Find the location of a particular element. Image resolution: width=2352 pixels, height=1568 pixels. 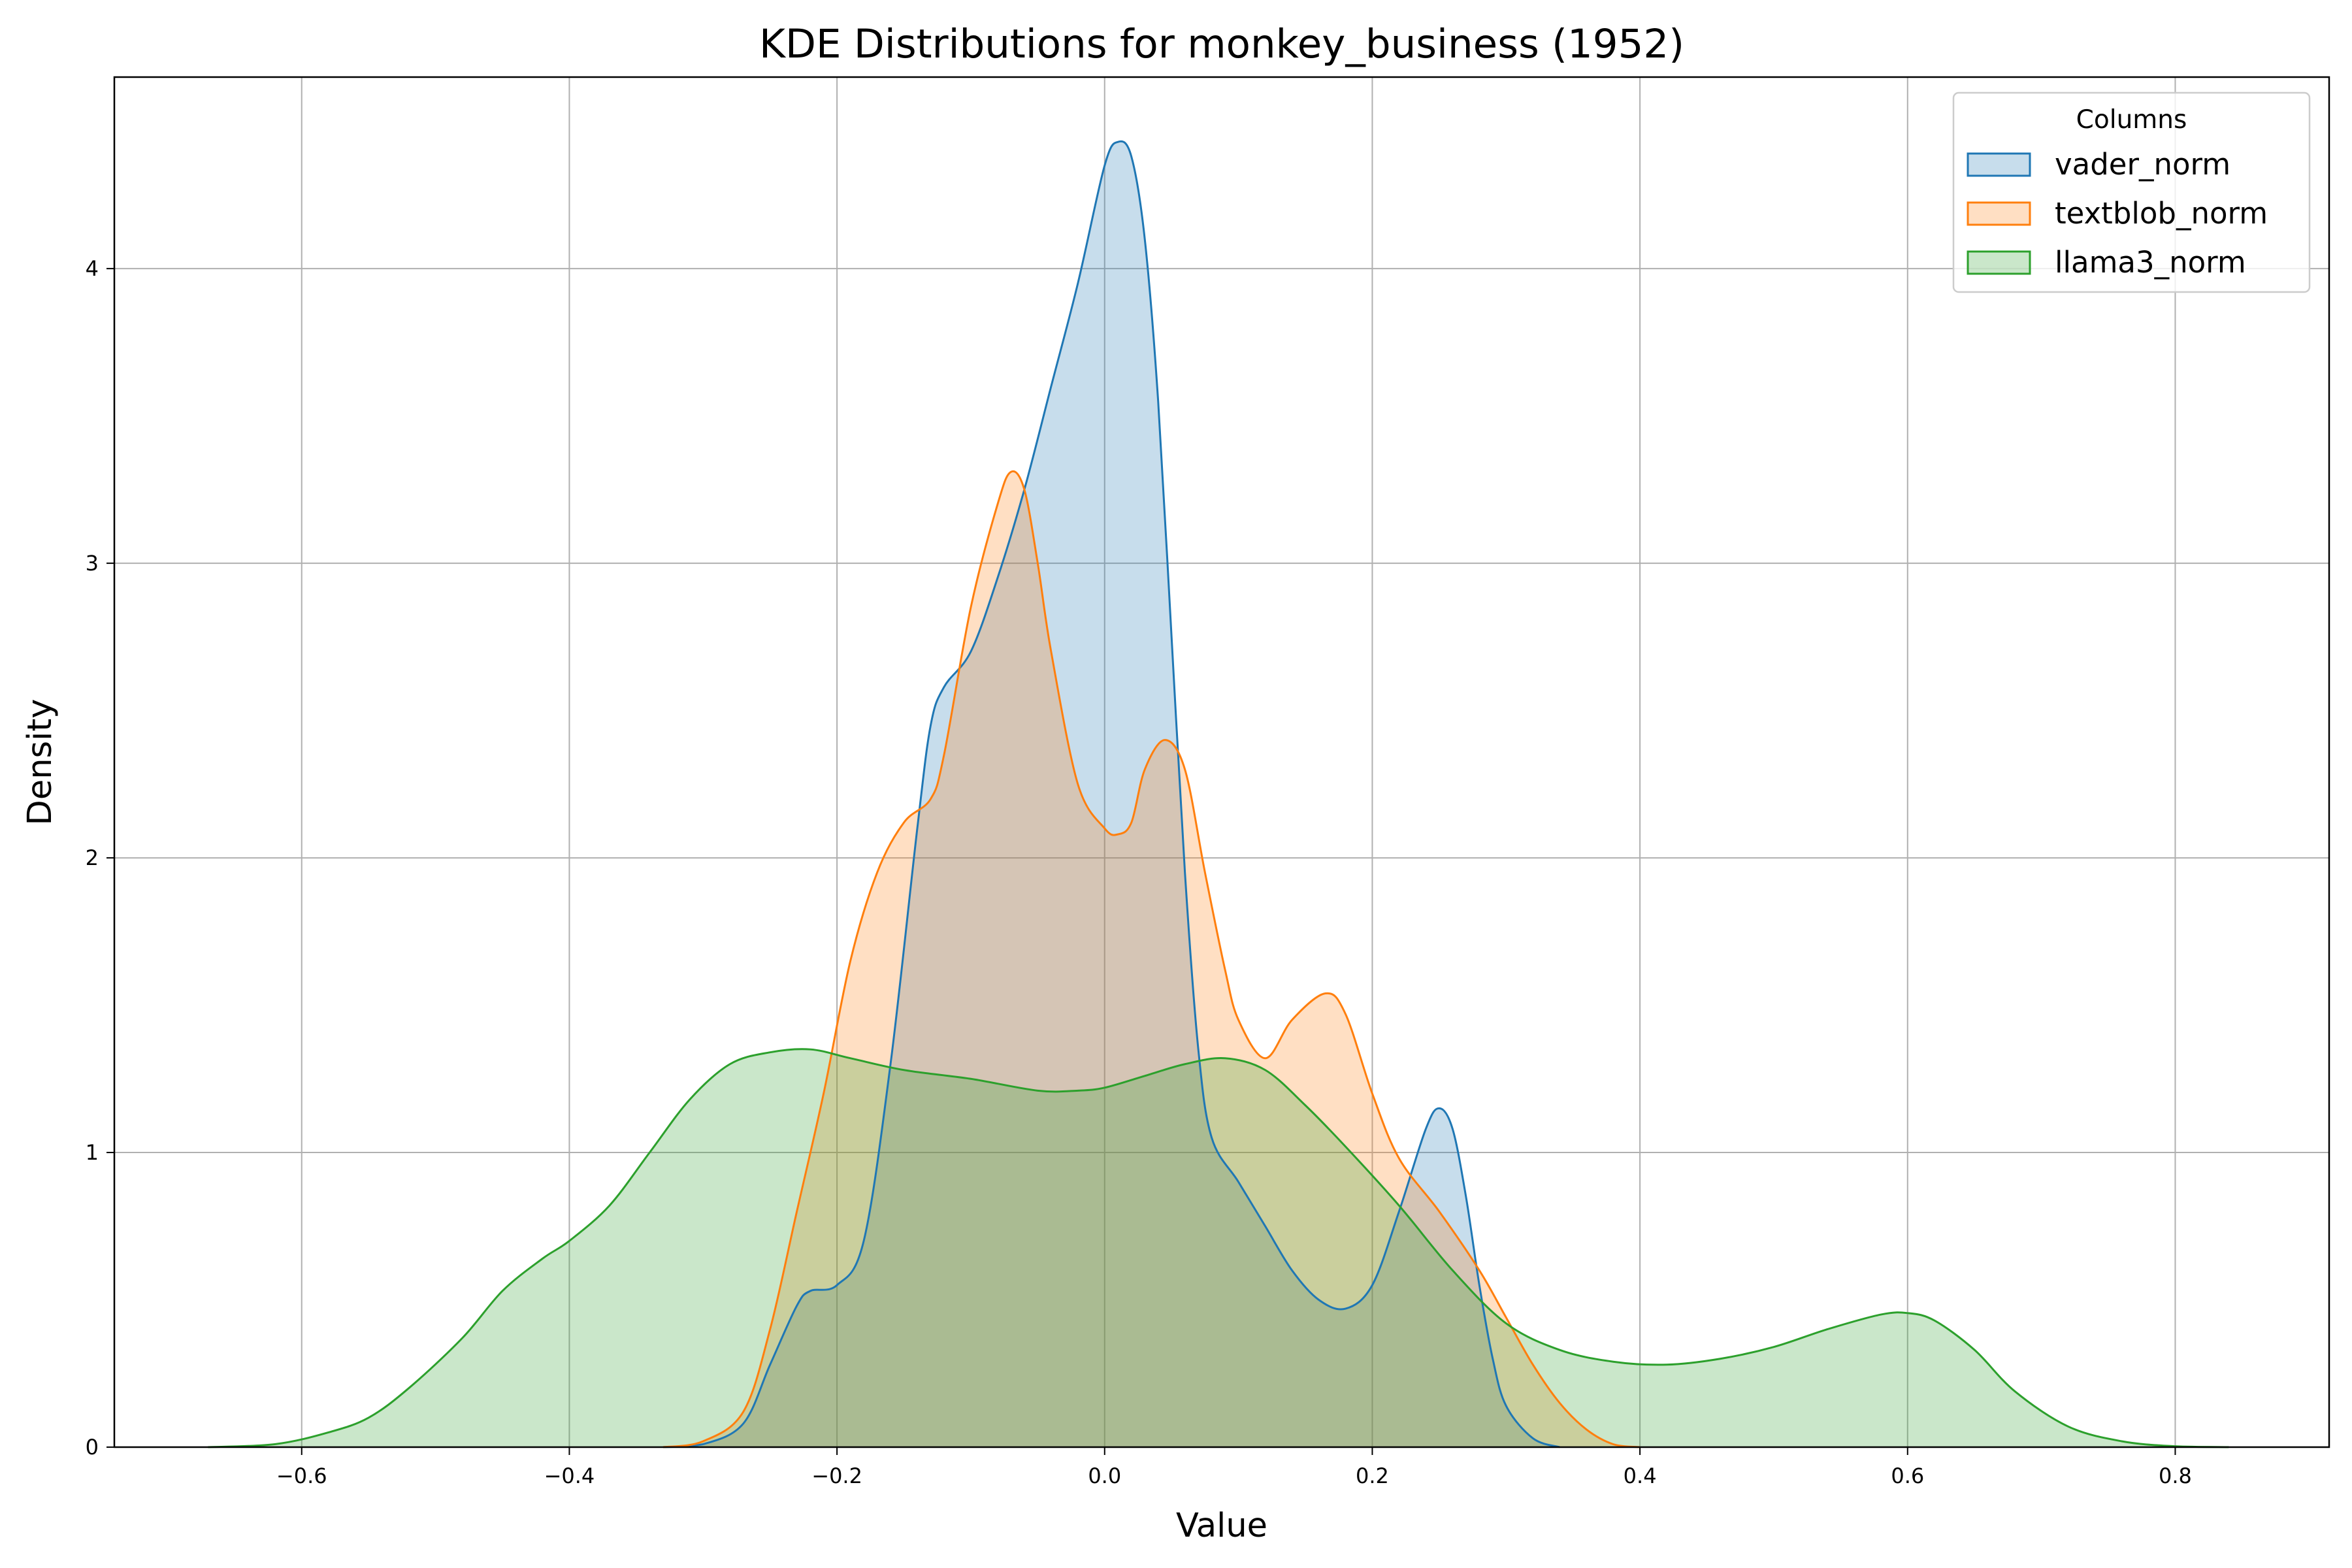

y-tick-label: 4 is located at coordinates (92, 268).